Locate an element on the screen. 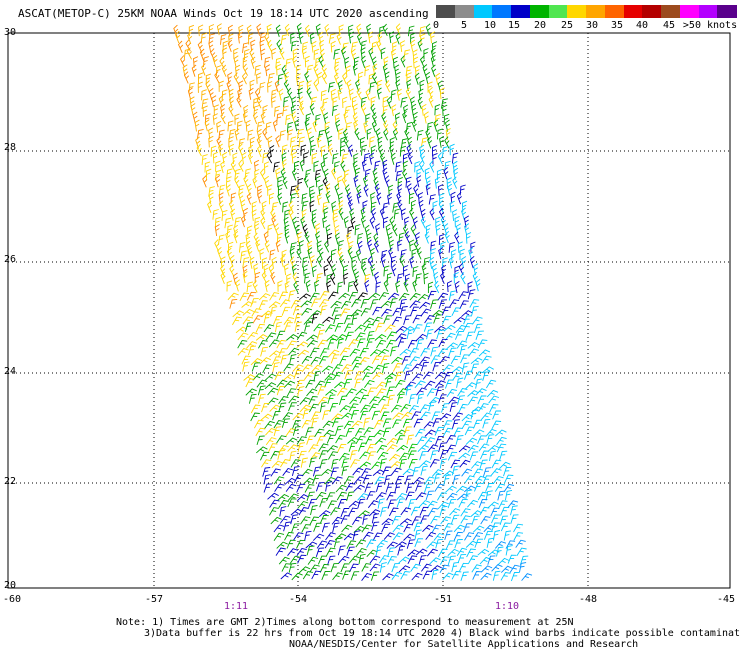 Image resolution: width=740 pixels, height=650 pixels. legend-label: 10 is located at coordinates (490, 25).